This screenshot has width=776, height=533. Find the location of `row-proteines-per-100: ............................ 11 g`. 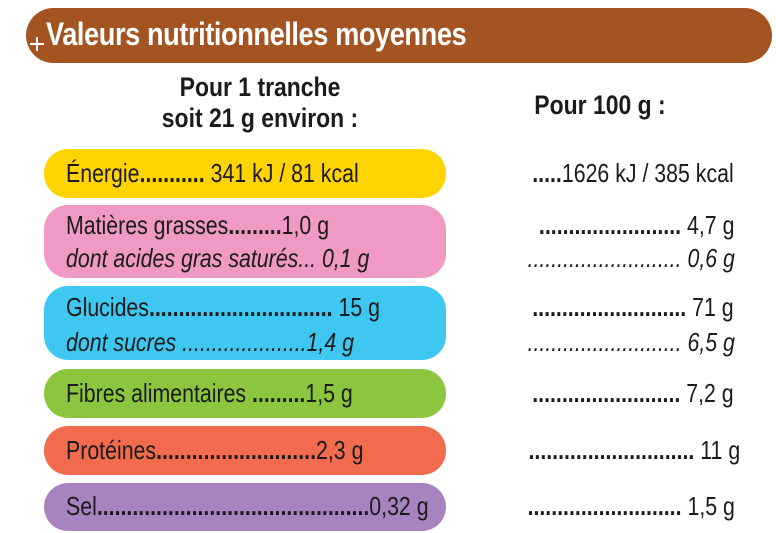

row-proteines-per-100: ............................ 11 g is located at coordinates (611, 450).